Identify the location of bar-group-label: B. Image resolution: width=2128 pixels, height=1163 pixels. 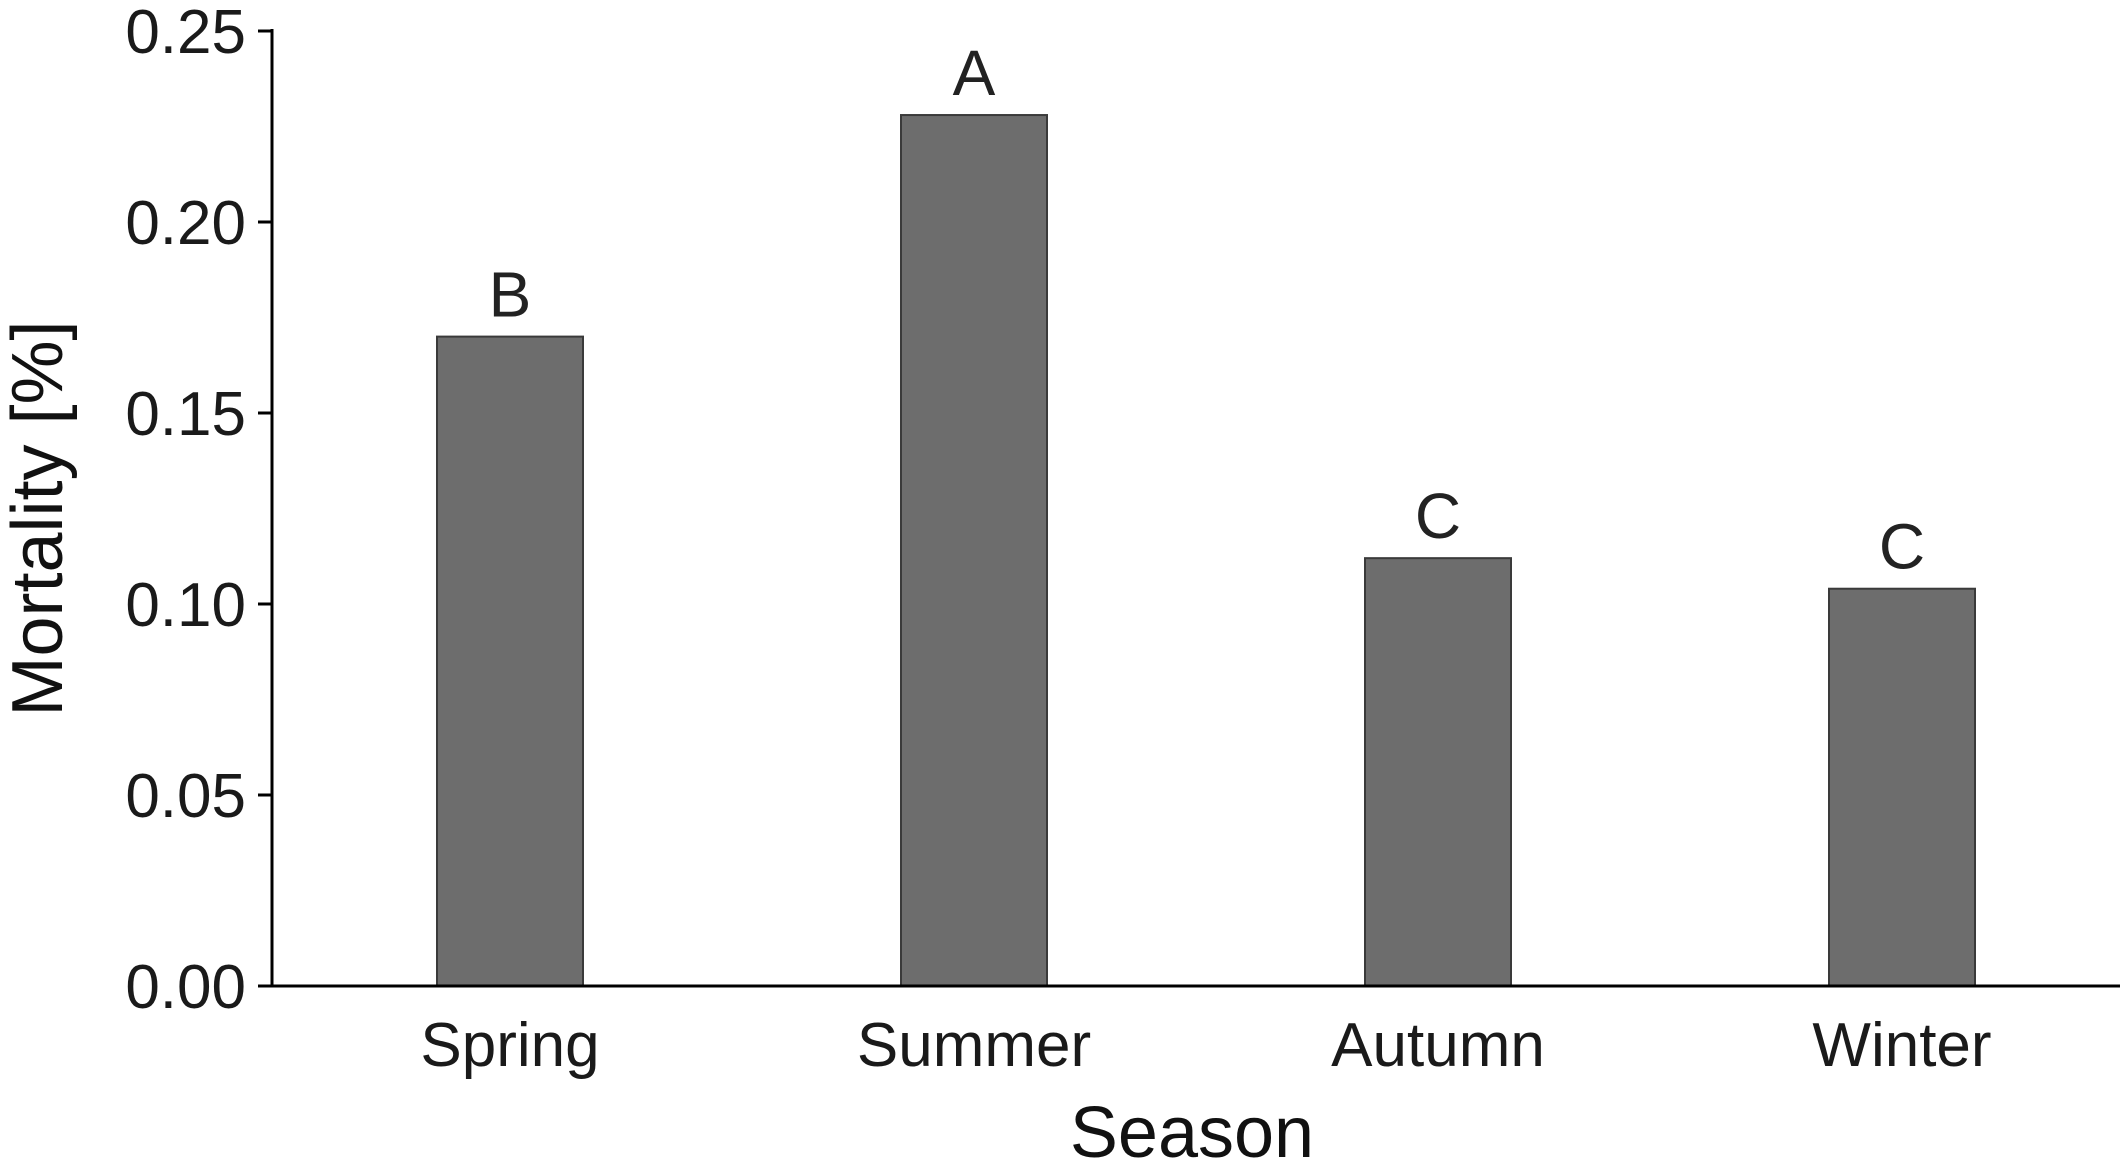
(510, 295).